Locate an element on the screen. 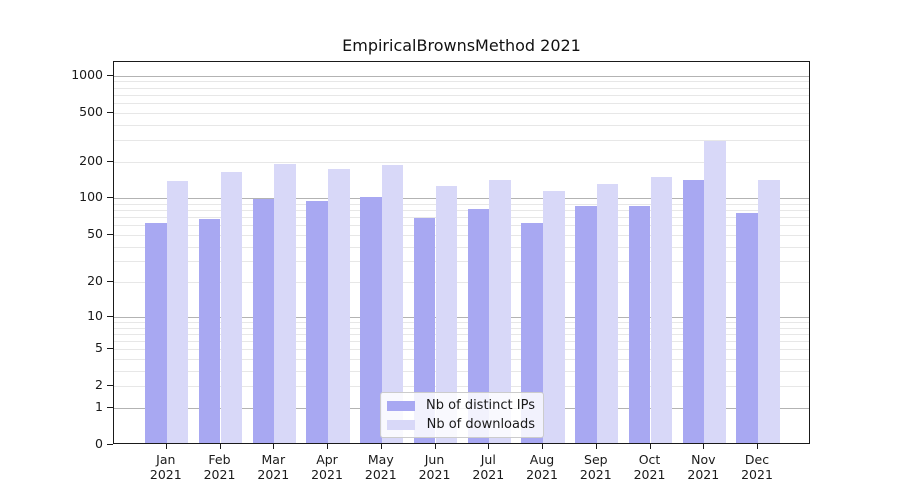 Image resolution: width=900 pixels, height=500 pixels. legend-swatch-distinct-ips is located at coordinates (401, 405).